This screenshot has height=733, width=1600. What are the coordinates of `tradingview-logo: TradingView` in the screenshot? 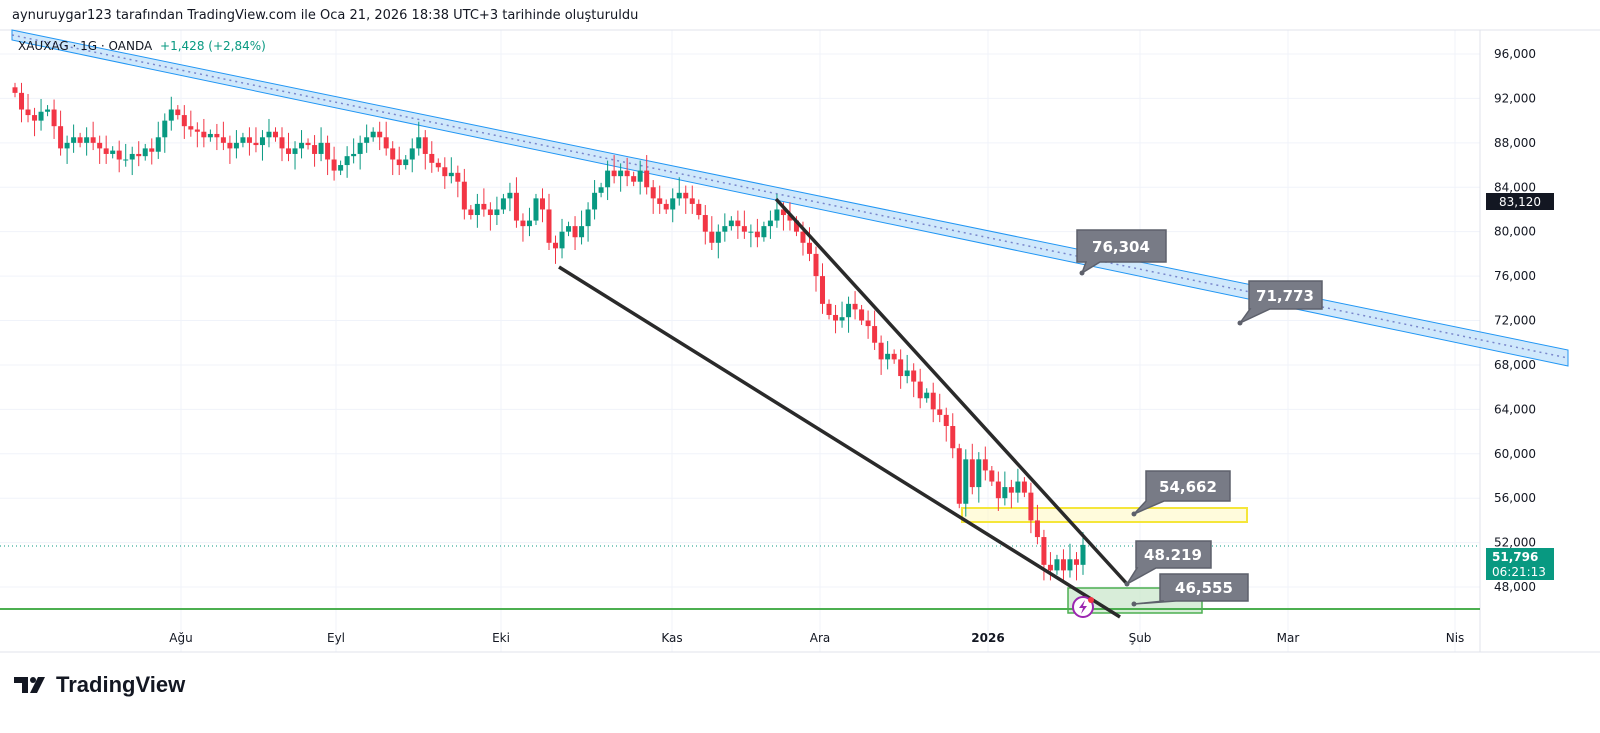 It's located at (99, 685).